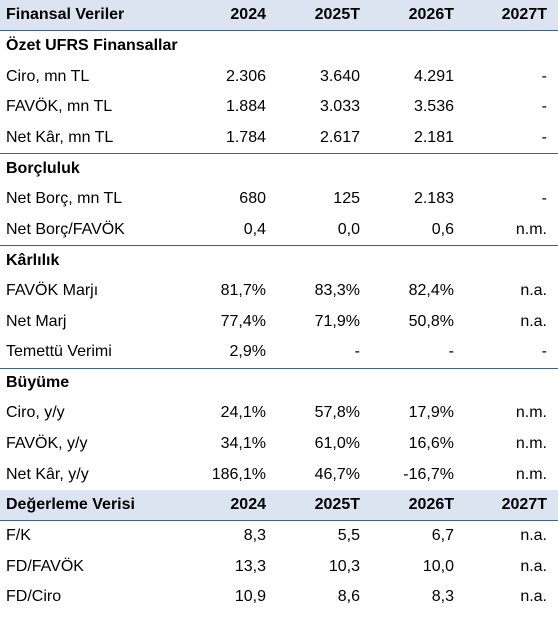  What do you see at coordinates (337, 291) in the screenshot?
I see `row-value: 83,3%` at bounding box center [337, 291].